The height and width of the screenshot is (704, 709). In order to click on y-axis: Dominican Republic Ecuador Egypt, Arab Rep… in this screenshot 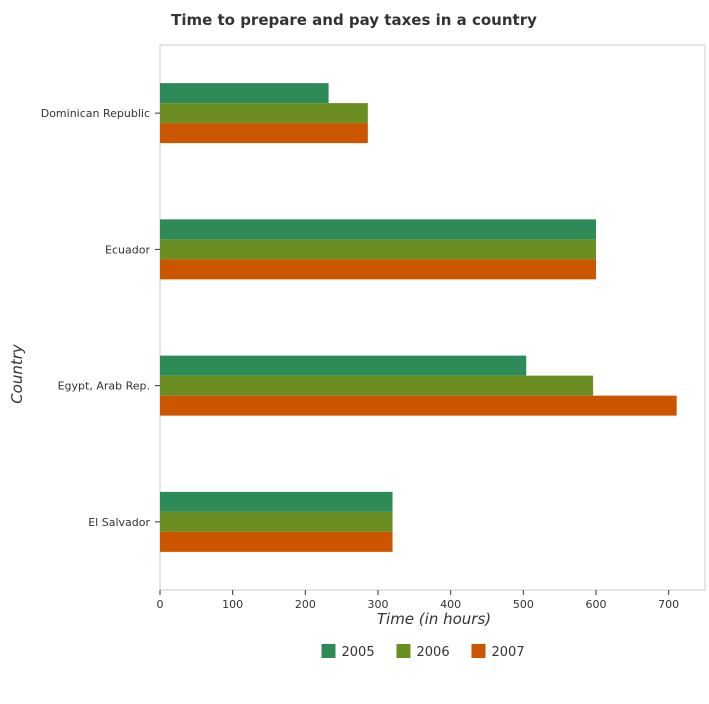, I will do `click(100, 318)`.